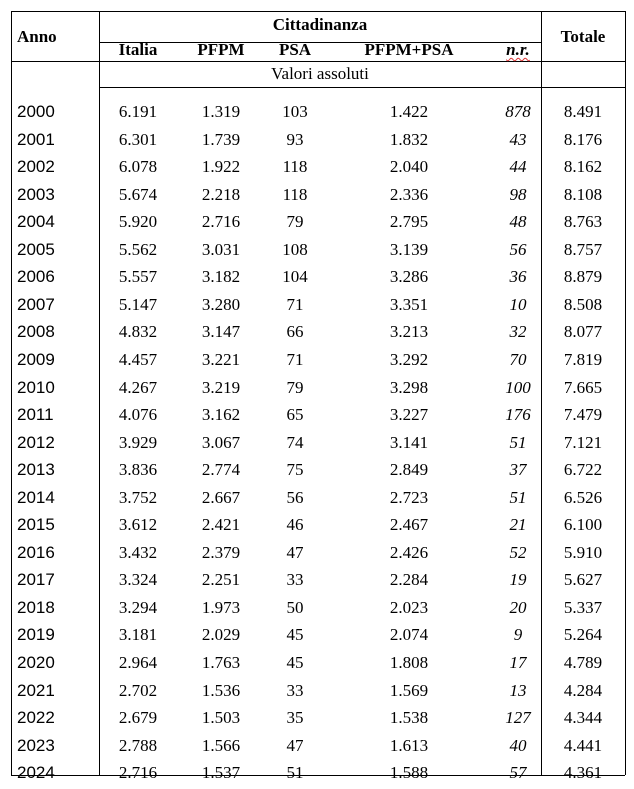 This screenshot has height=789, width=634. What do you see at coordinates (99, 393) in the screenshot?
I see `anno-divider` at bounding box center [99, 393].